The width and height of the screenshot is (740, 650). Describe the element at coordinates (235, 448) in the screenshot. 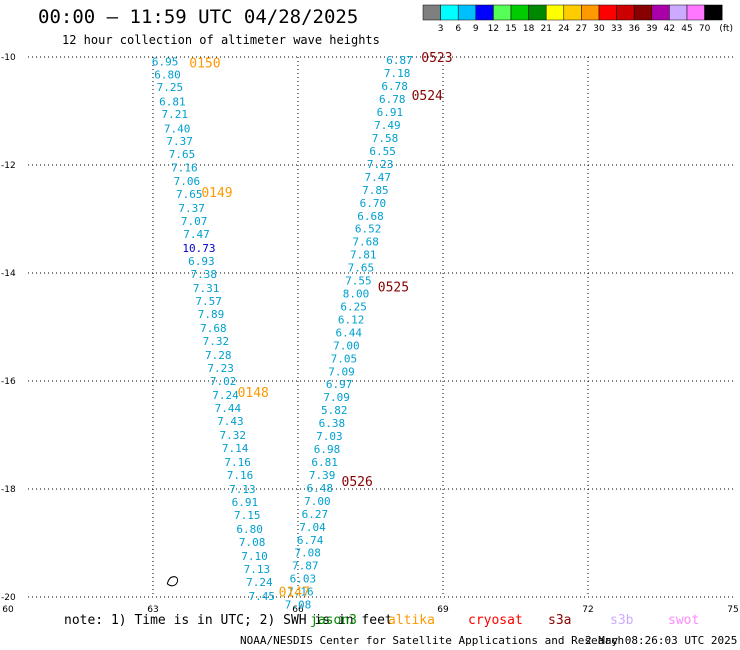

I see `wave-height-label: 7.14` at that location.